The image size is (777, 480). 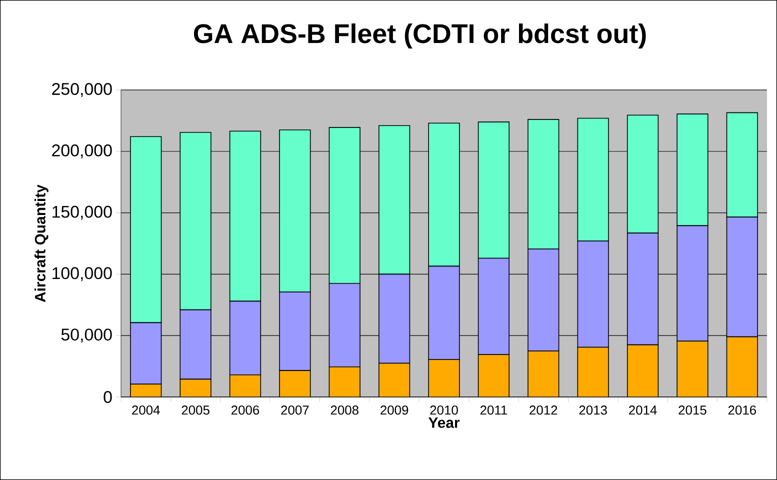 I want to click on x-tick-label: 2010, so click(x=444, y=410).